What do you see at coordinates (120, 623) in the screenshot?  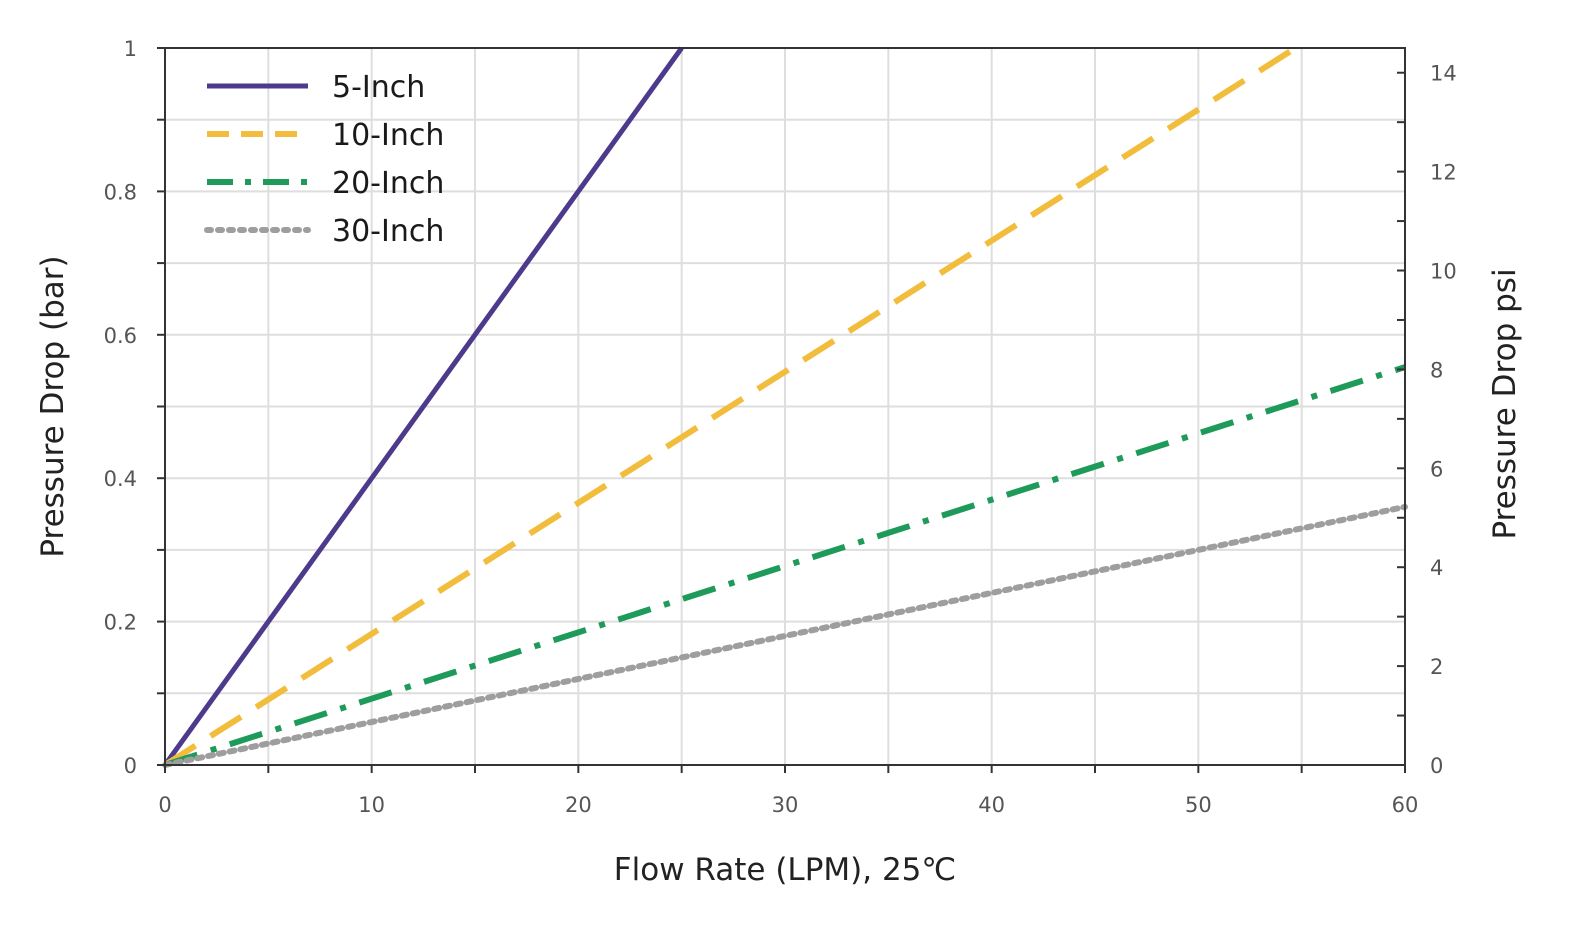 I see `y-tick-label: 0.2` at bounding box center [120, 623].